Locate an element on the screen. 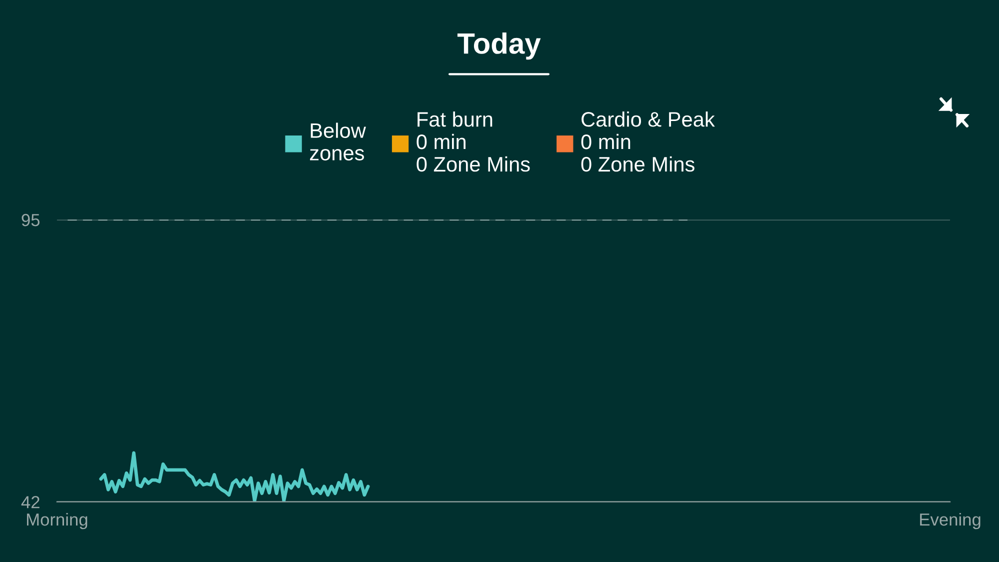 The width and height of the screenshot is (999, 562). legend-label: Fat burn 0 min 0 Zone Mins is located at coordinates (473, 141).